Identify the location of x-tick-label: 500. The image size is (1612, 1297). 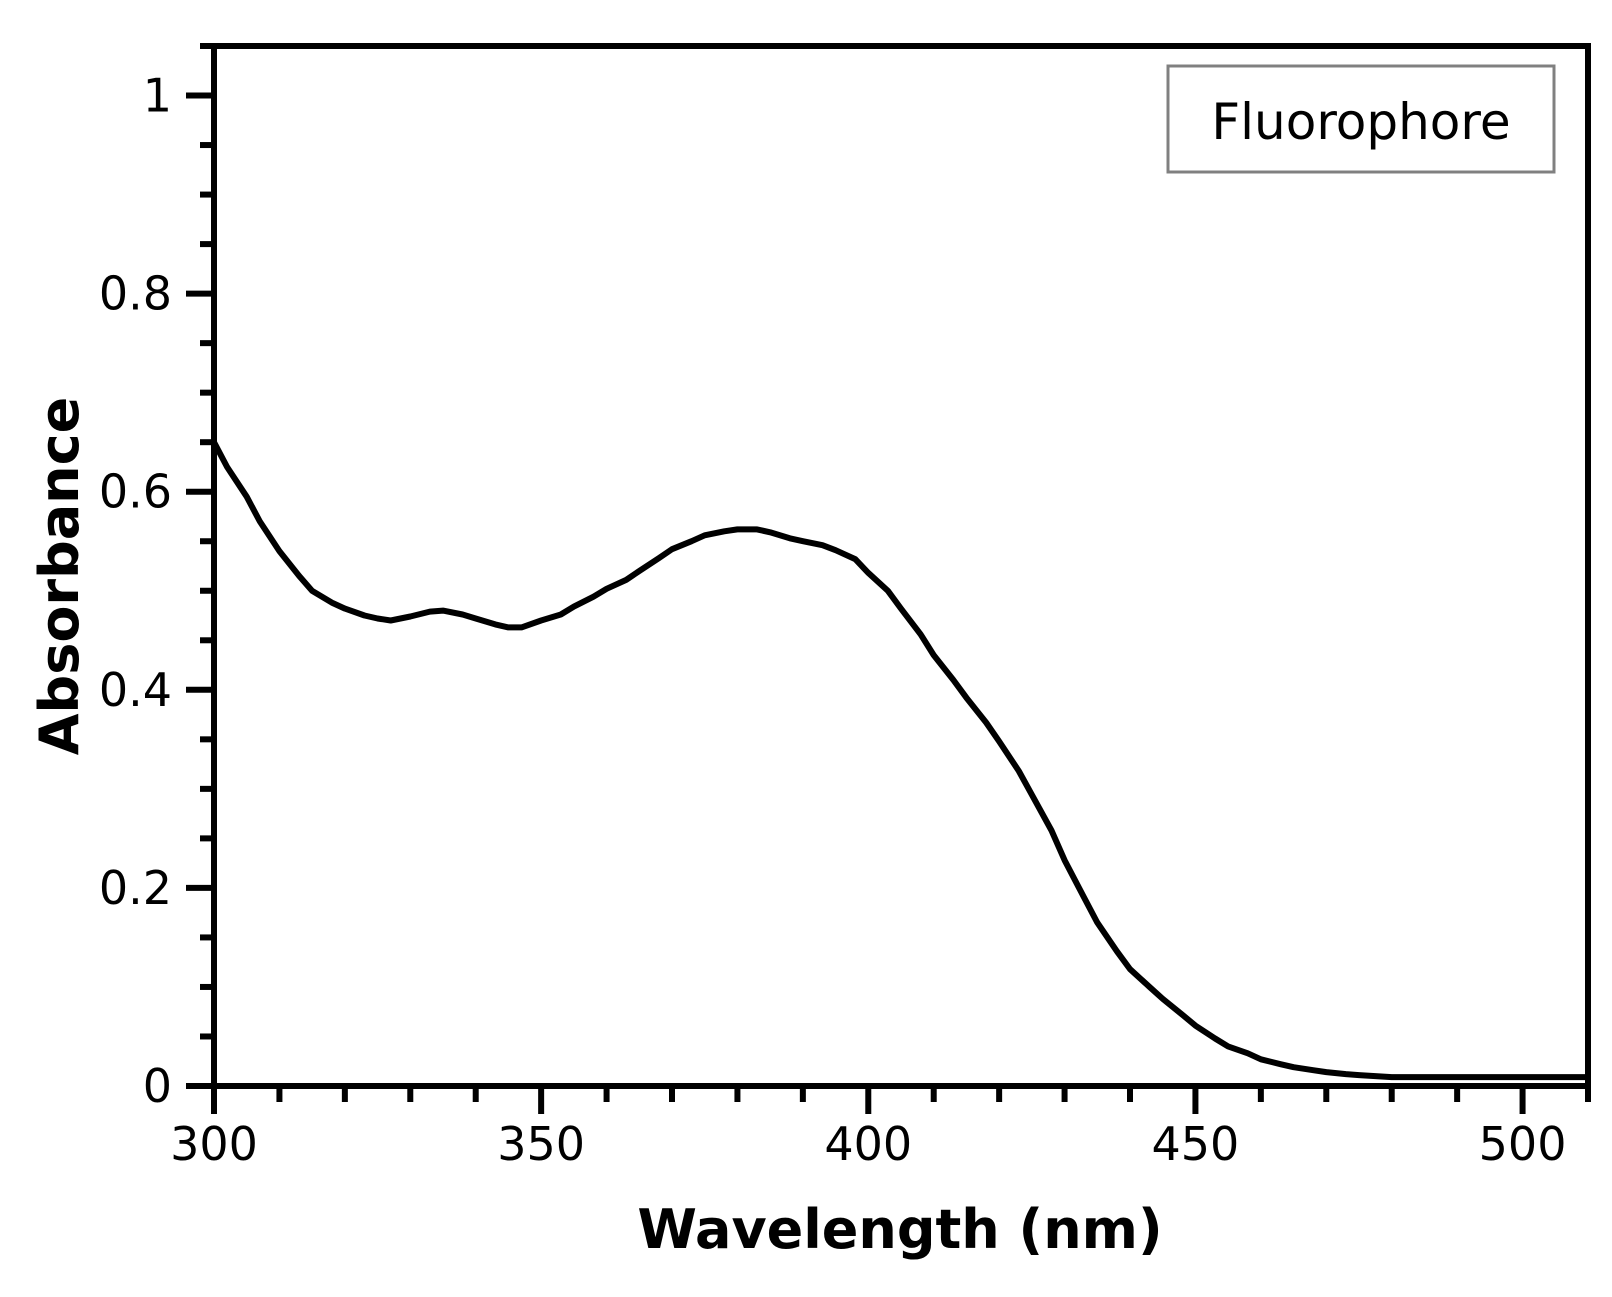
(1523, 1144).